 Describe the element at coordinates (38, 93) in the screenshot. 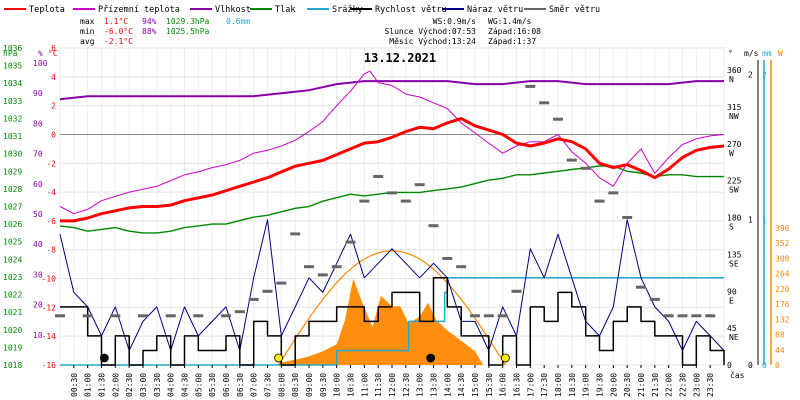

I see `pct-tick-label: 90` at that location.